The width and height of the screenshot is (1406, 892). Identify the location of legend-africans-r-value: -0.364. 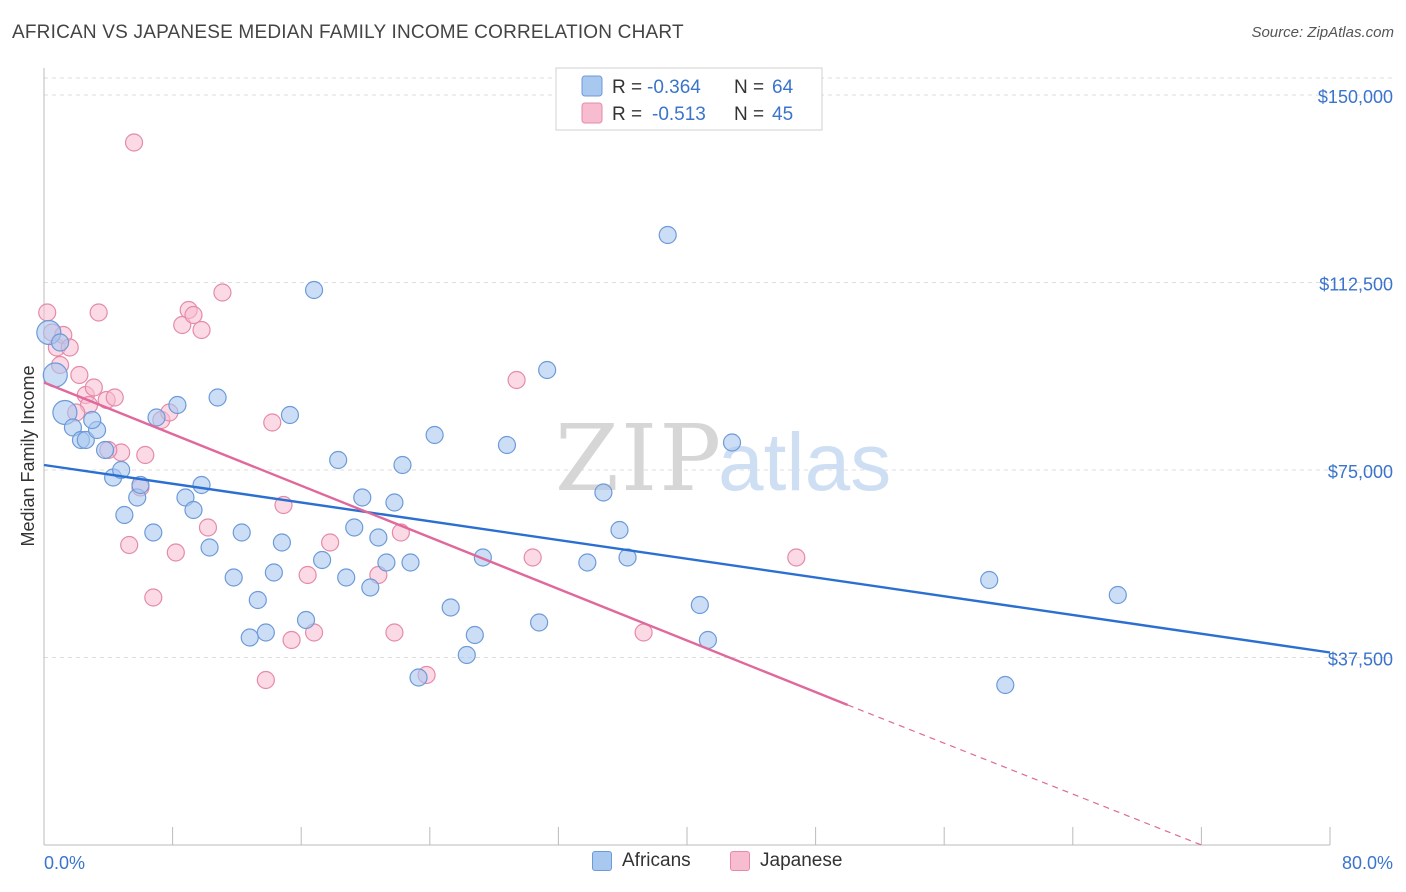
(674, 87).